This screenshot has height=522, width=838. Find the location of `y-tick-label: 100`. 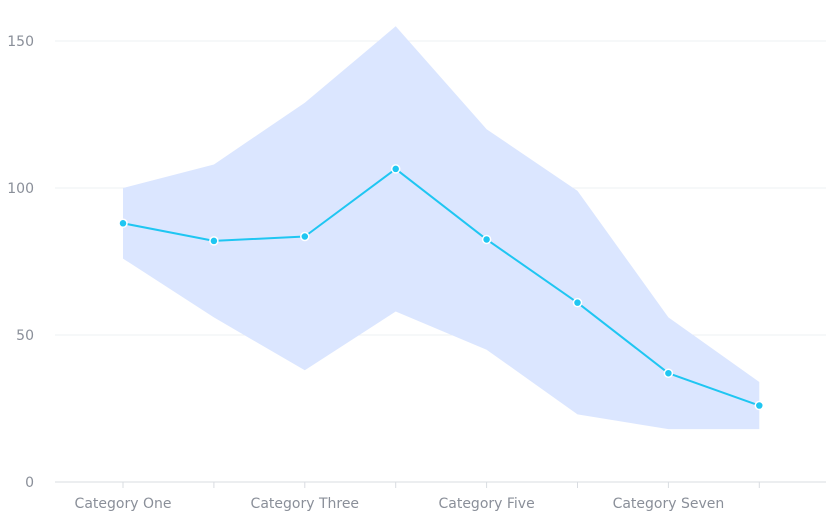

y-tick-label: 100 is located at coordinates (20, 189).